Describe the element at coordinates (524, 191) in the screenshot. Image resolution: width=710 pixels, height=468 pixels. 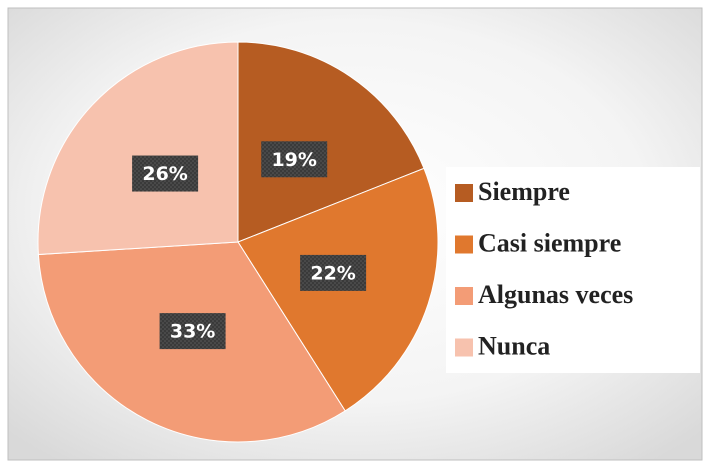
I see `legend-label: Siempre` at that location.